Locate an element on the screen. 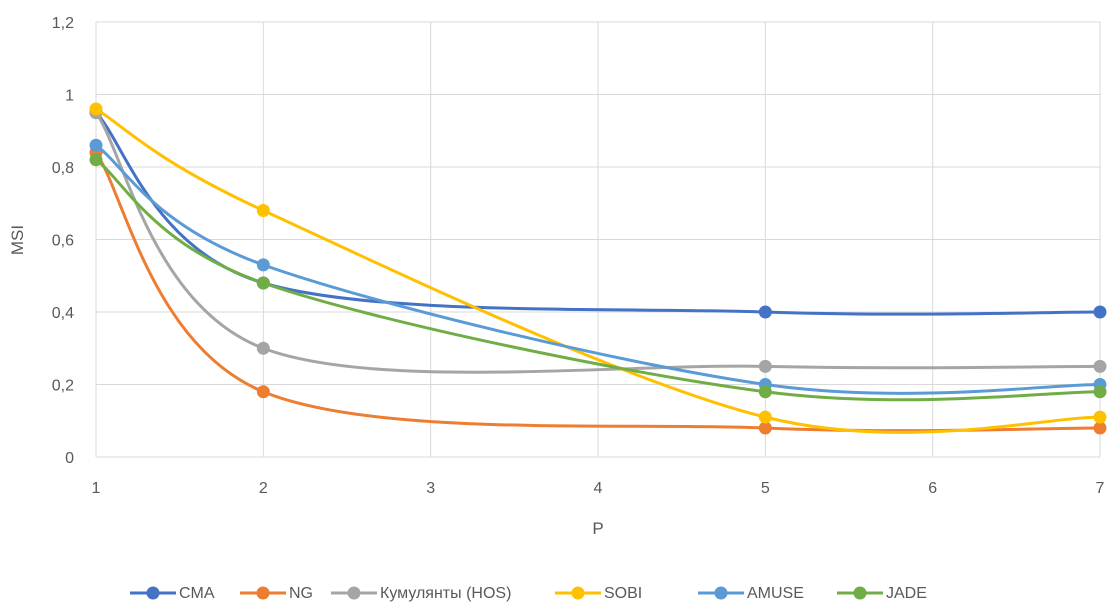 The image size is (1107, 607). x-tick-label: 7 is located at coordinates (1100, 488).